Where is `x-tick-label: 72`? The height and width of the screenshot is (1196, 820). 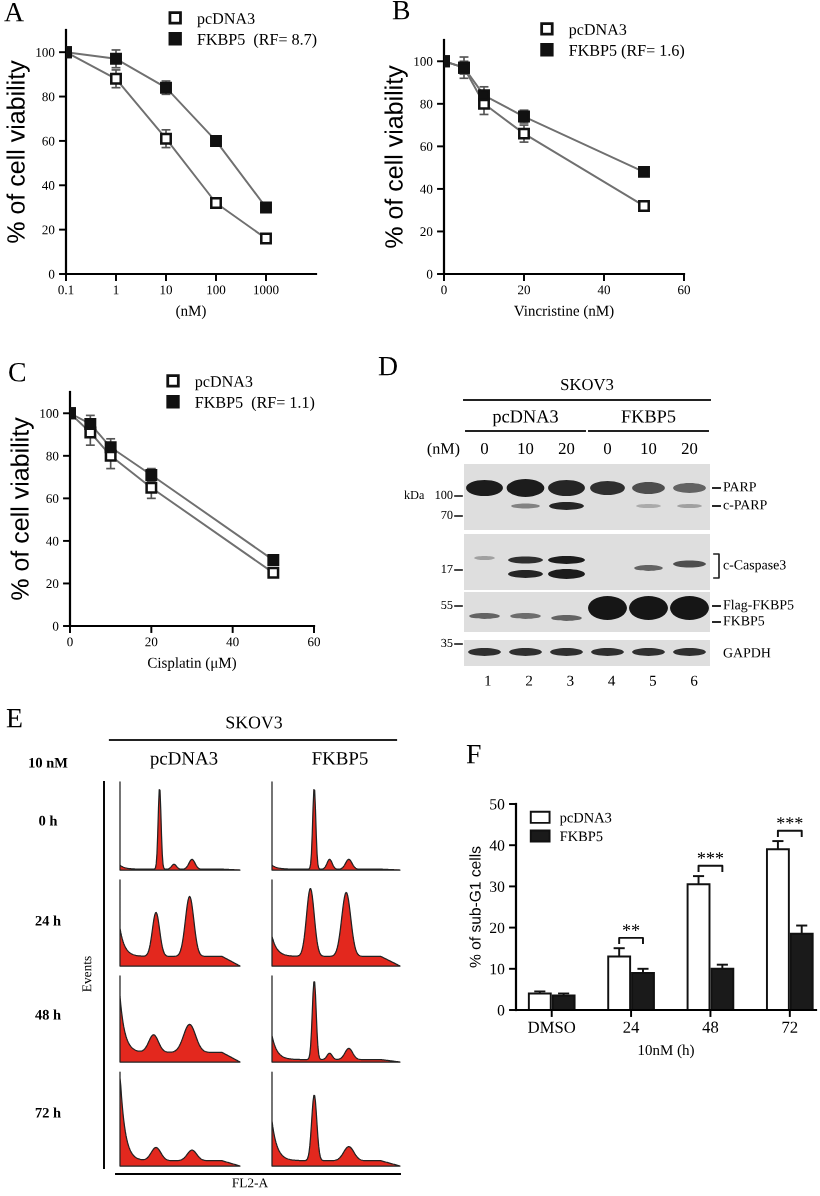
x-tick-label: 72 is located at coordinates (790, 1027).